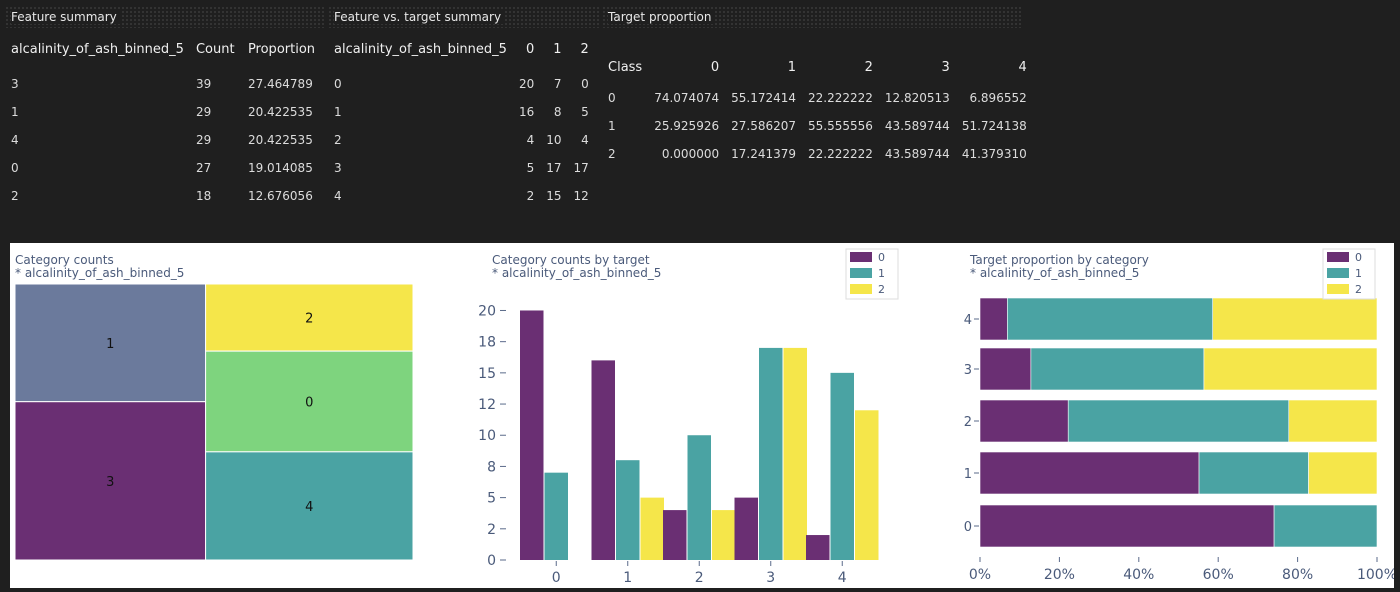  I want to click on table-cell: 25.925926, so click(687, 126).